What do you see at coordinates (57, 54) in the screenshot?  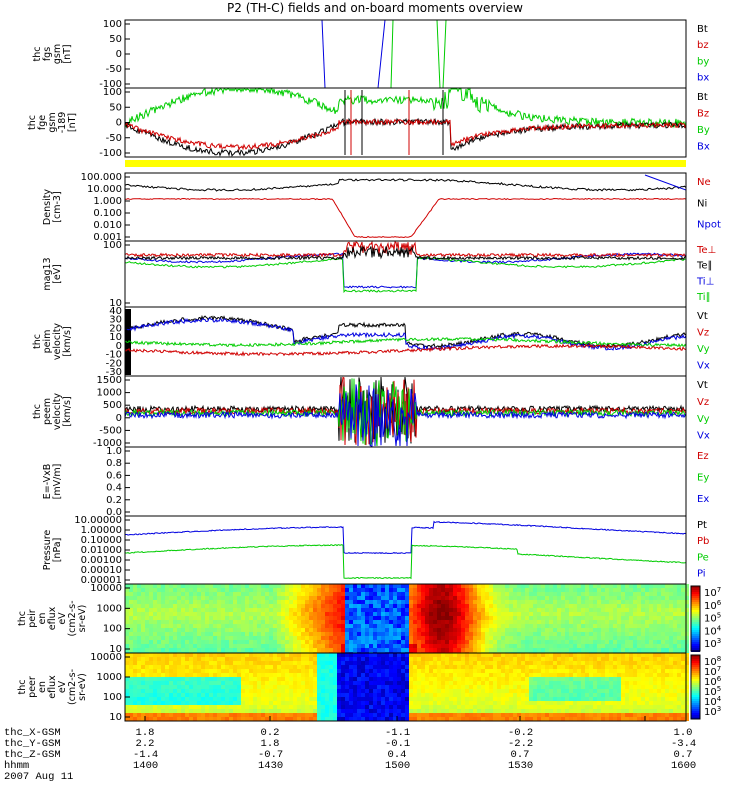 I see `fgs-ylabel-2: gsm` at bounding box center [57, 54].